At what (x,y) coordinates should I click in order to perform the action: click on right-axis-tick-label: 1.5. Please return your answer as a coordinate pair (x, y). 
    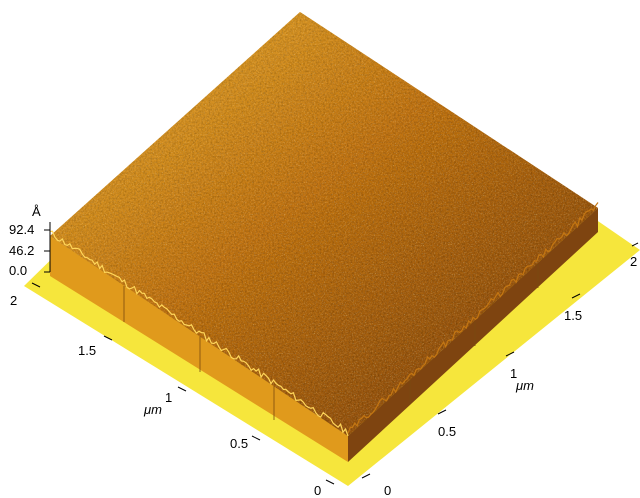
    Looking at the image, I should click on (573, 315).